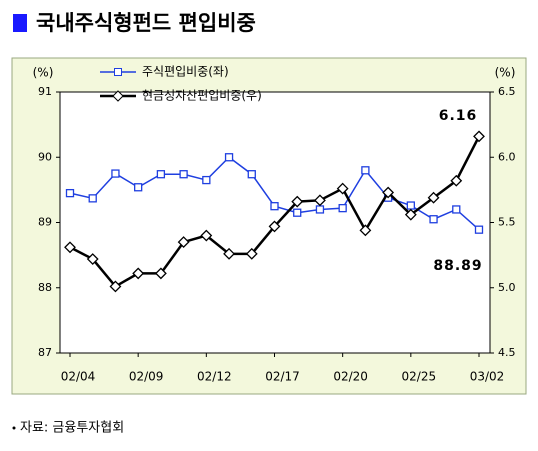  Describe the element at coordinates (43, 73) in the screenshot. I see `y-axis-label: (%)` at that location.